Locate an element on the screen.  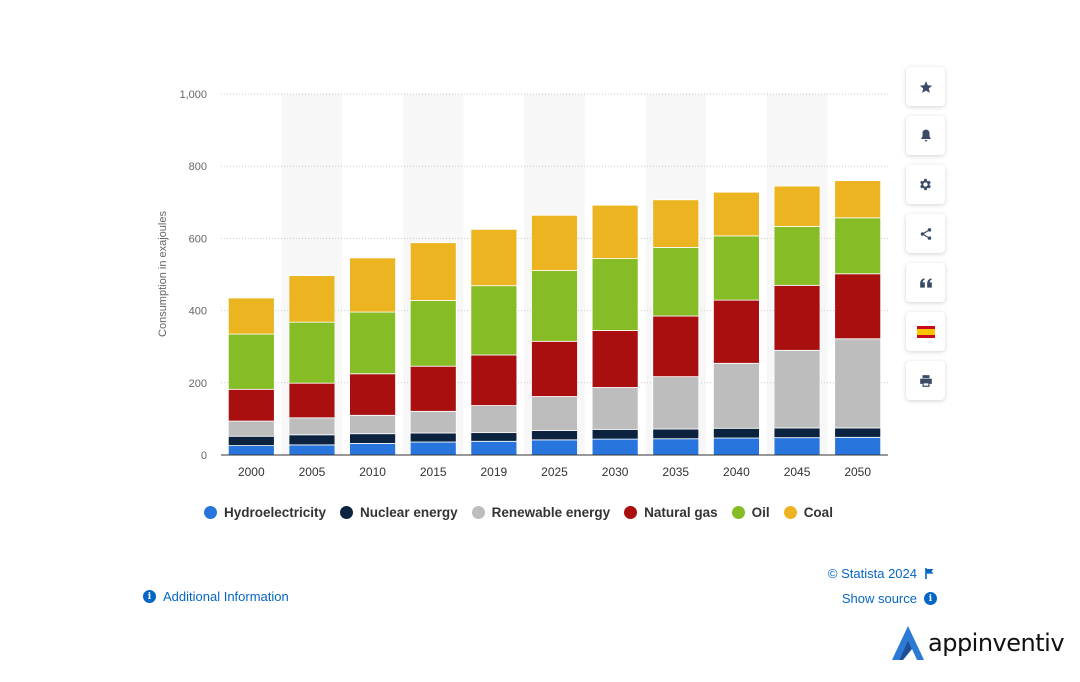
cite-button is located at coordinates (925, 282).